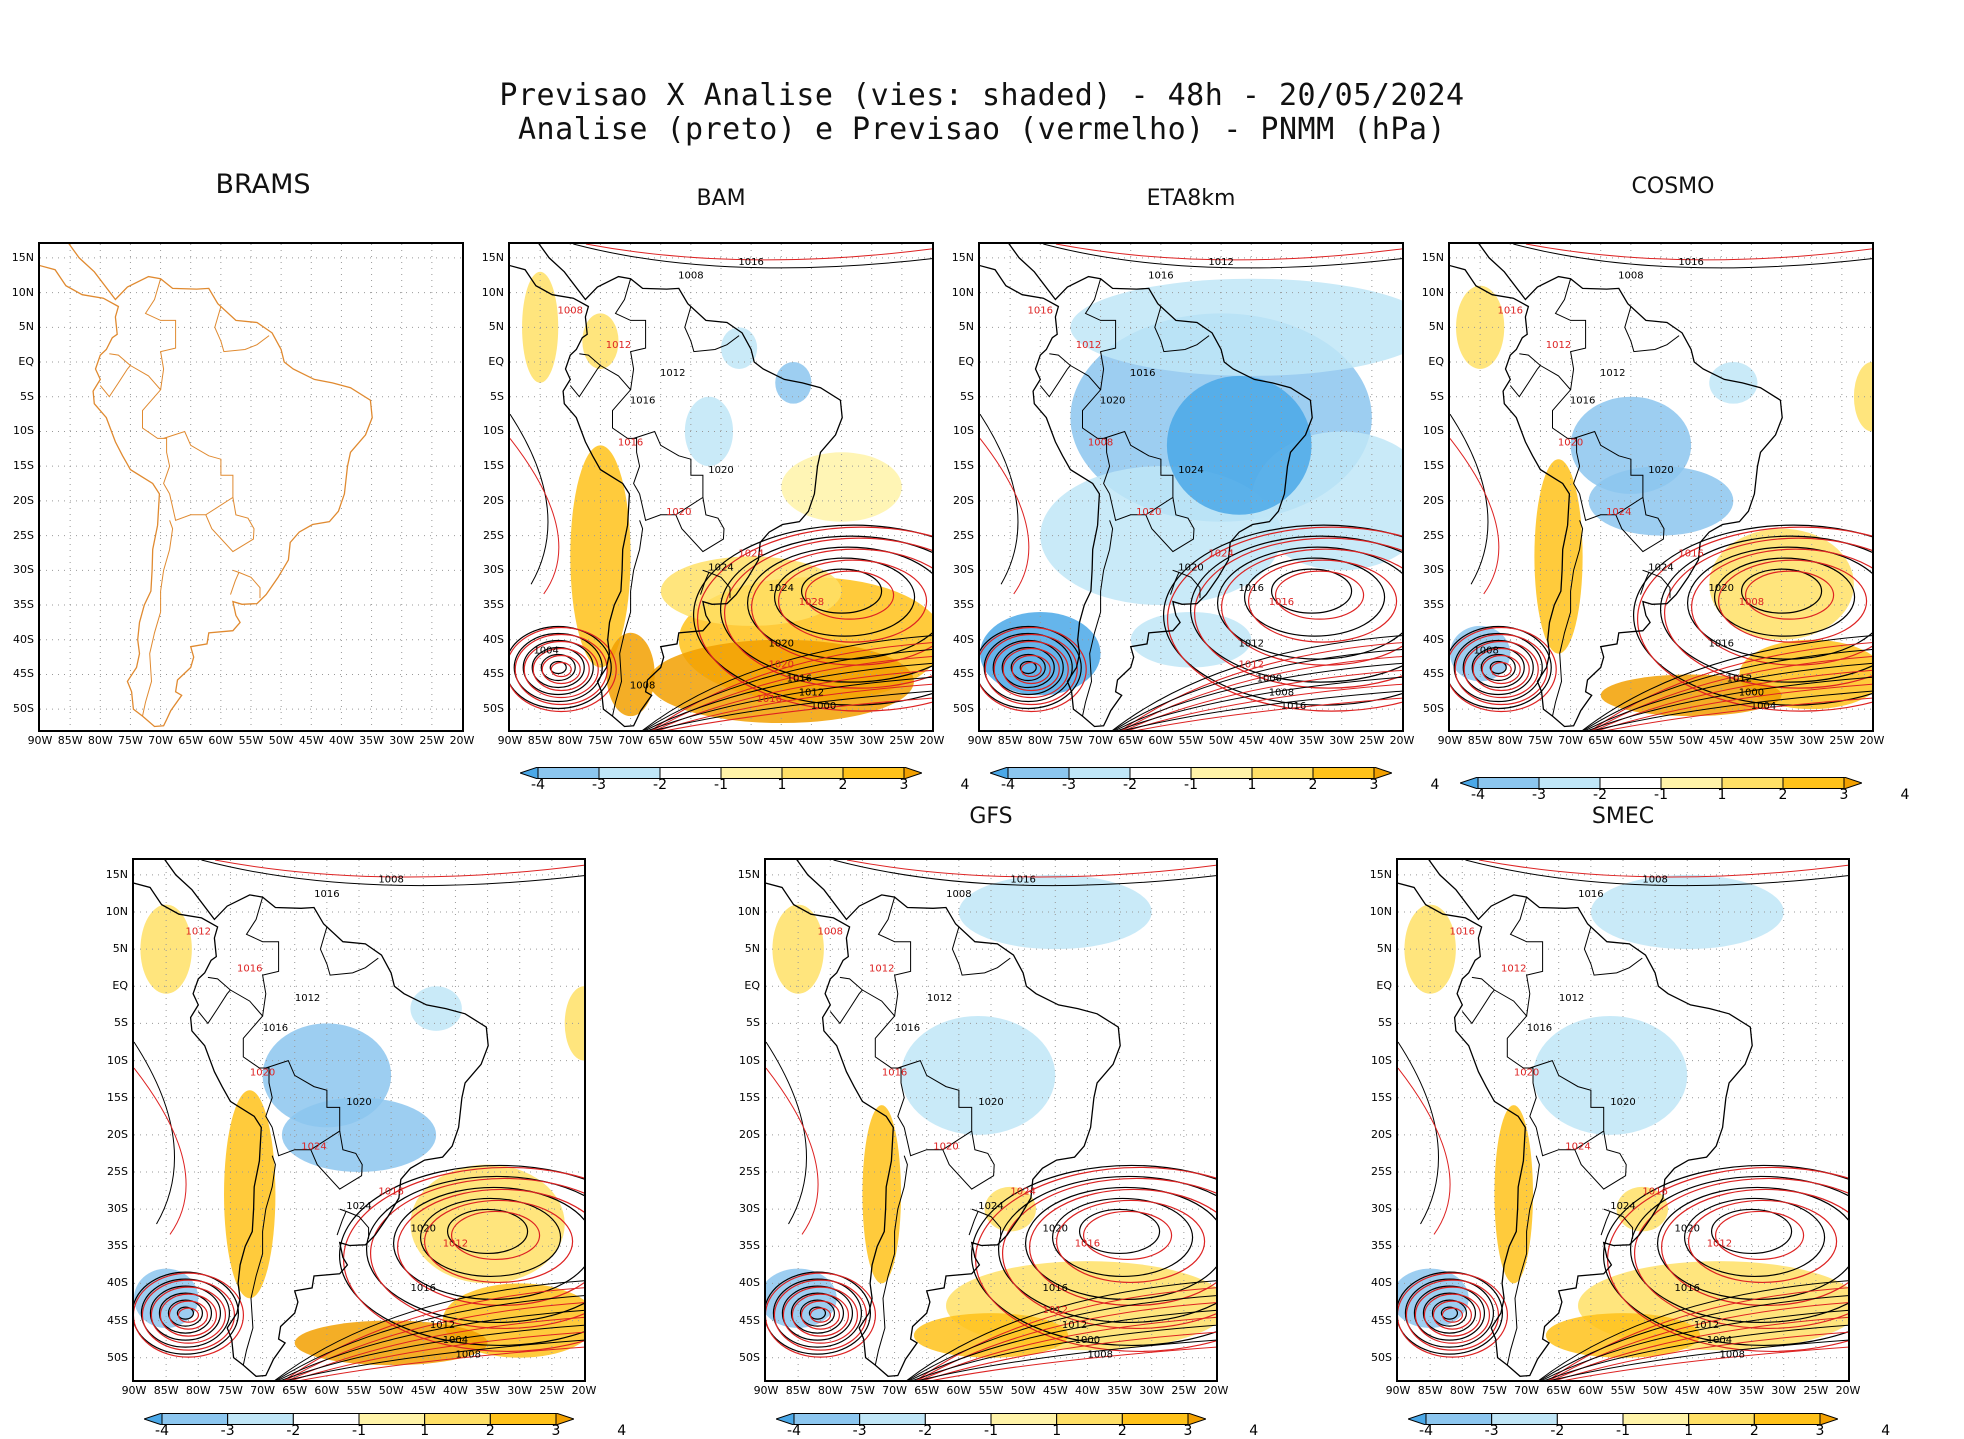  Describe the element at coordinates (962, 257) in the screenshot. I see `lat-tick-label: 15N` at that location.